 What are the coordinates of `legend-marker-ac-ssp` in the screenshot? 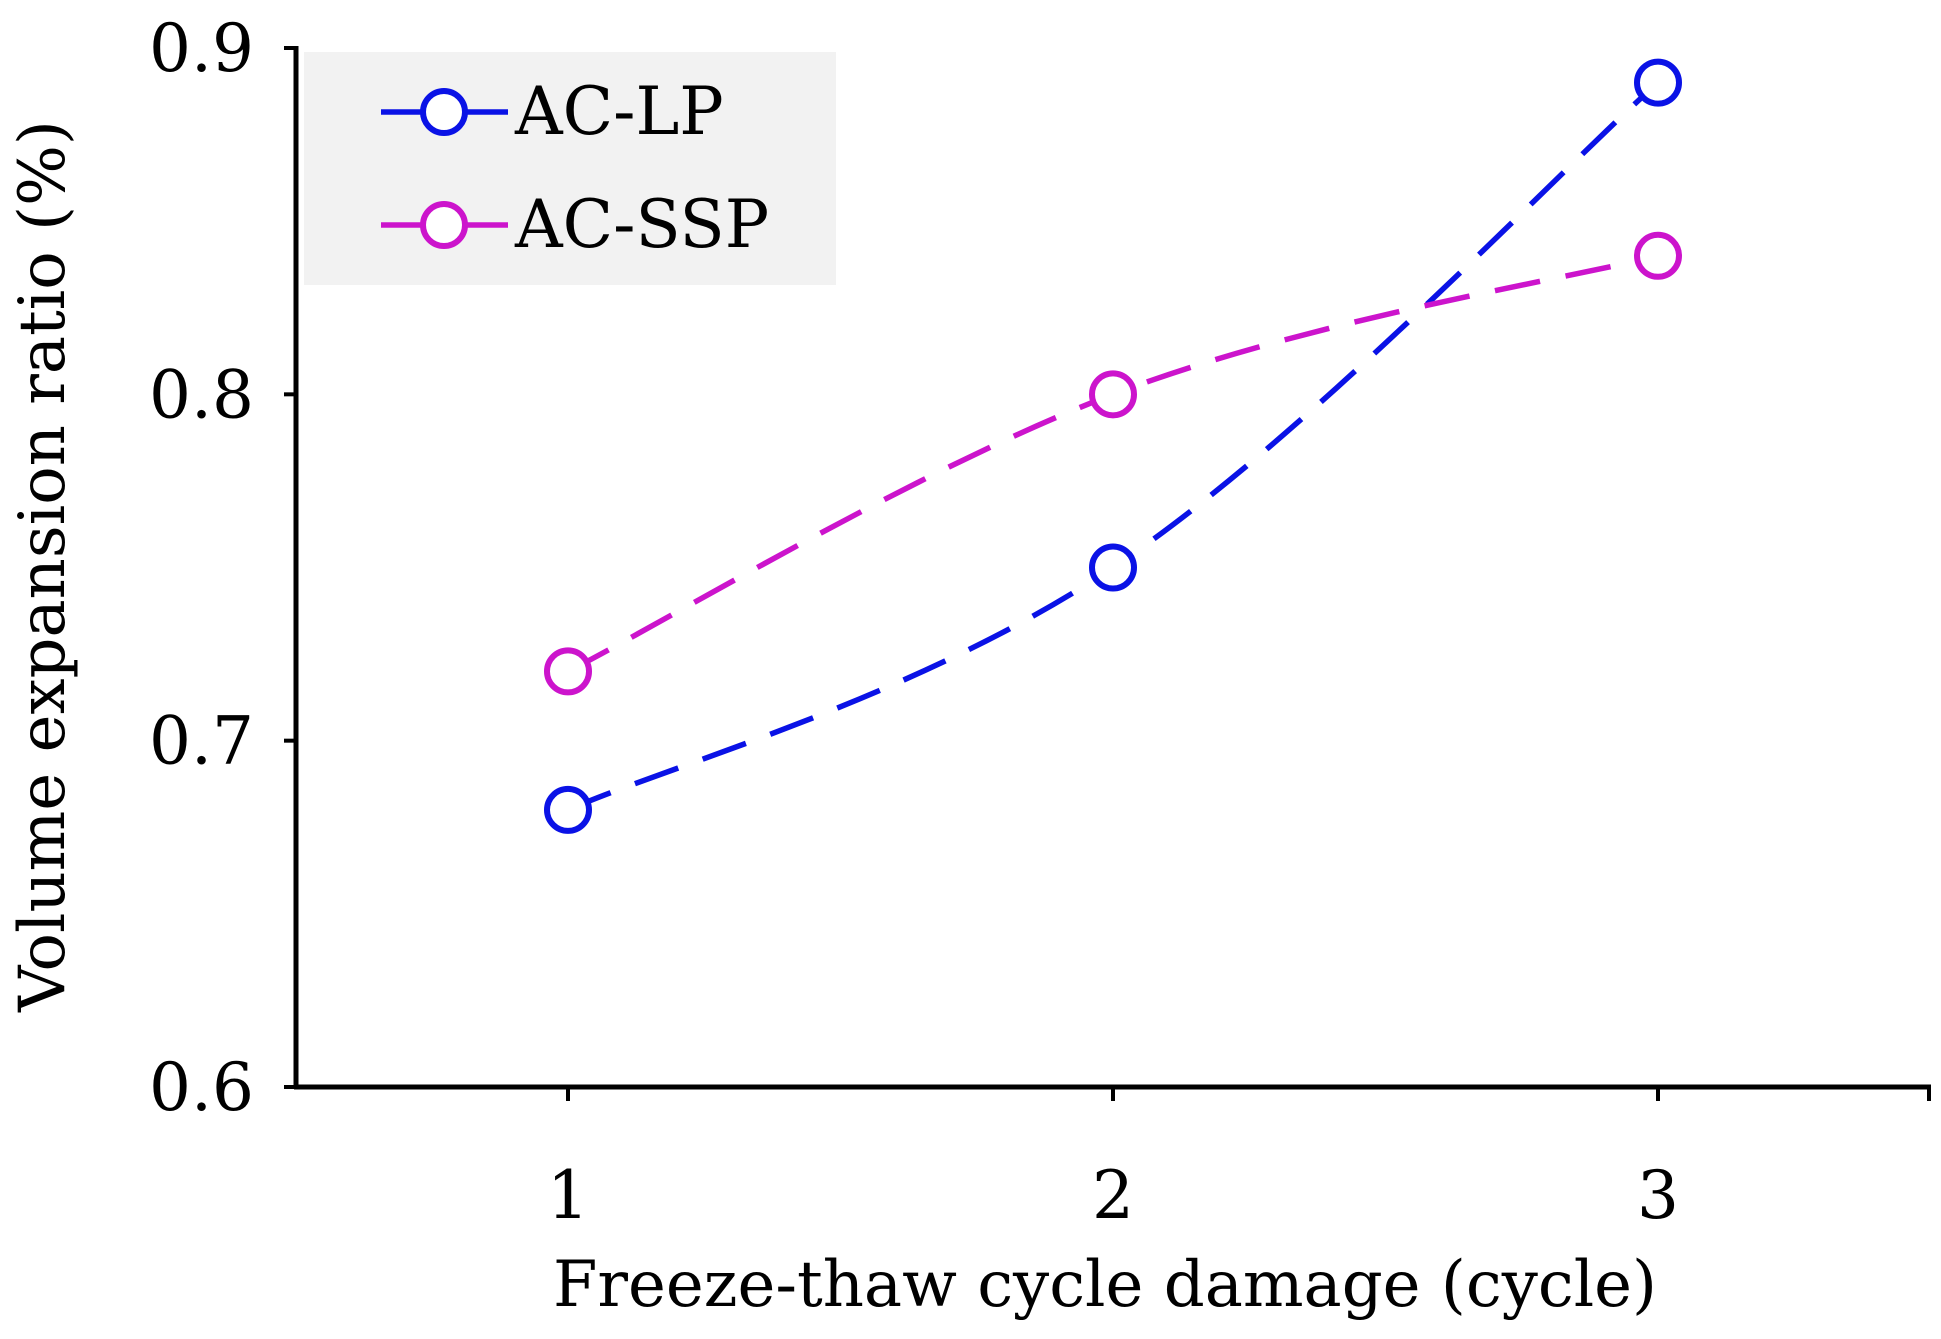 It's located at (444, 225).